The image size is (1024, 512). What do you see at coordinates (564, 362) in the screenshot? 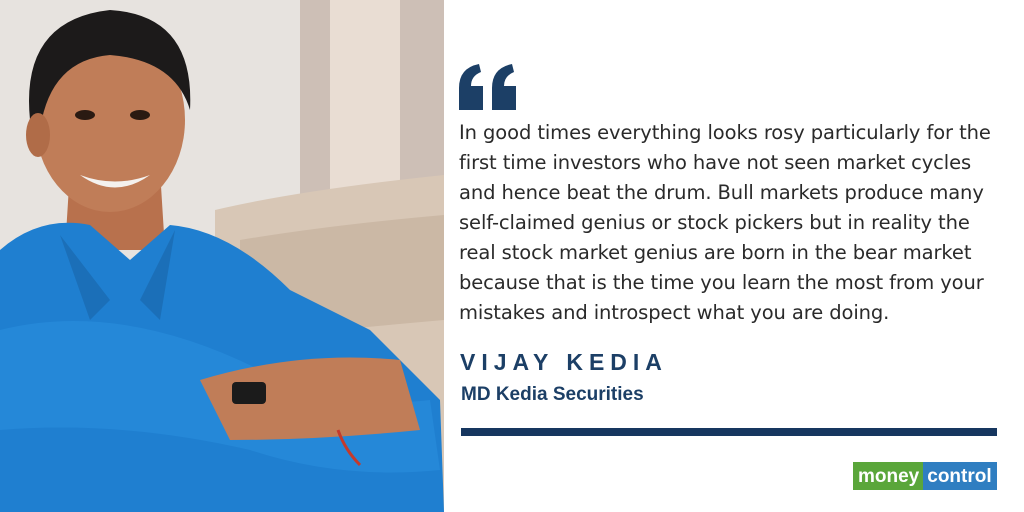
I see `author-name: VIJAY KEDIA` at bounding box center [564, 362].